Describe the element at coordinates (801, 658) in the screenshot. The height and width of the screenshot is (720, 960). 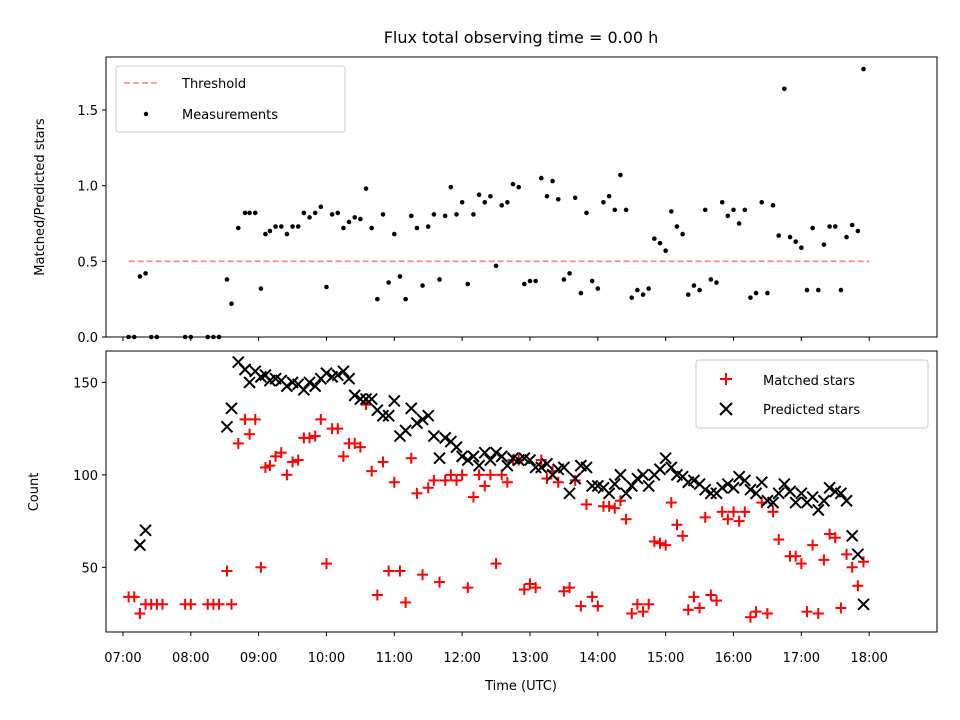
I see `x-tick-label: 17:00` at that location.